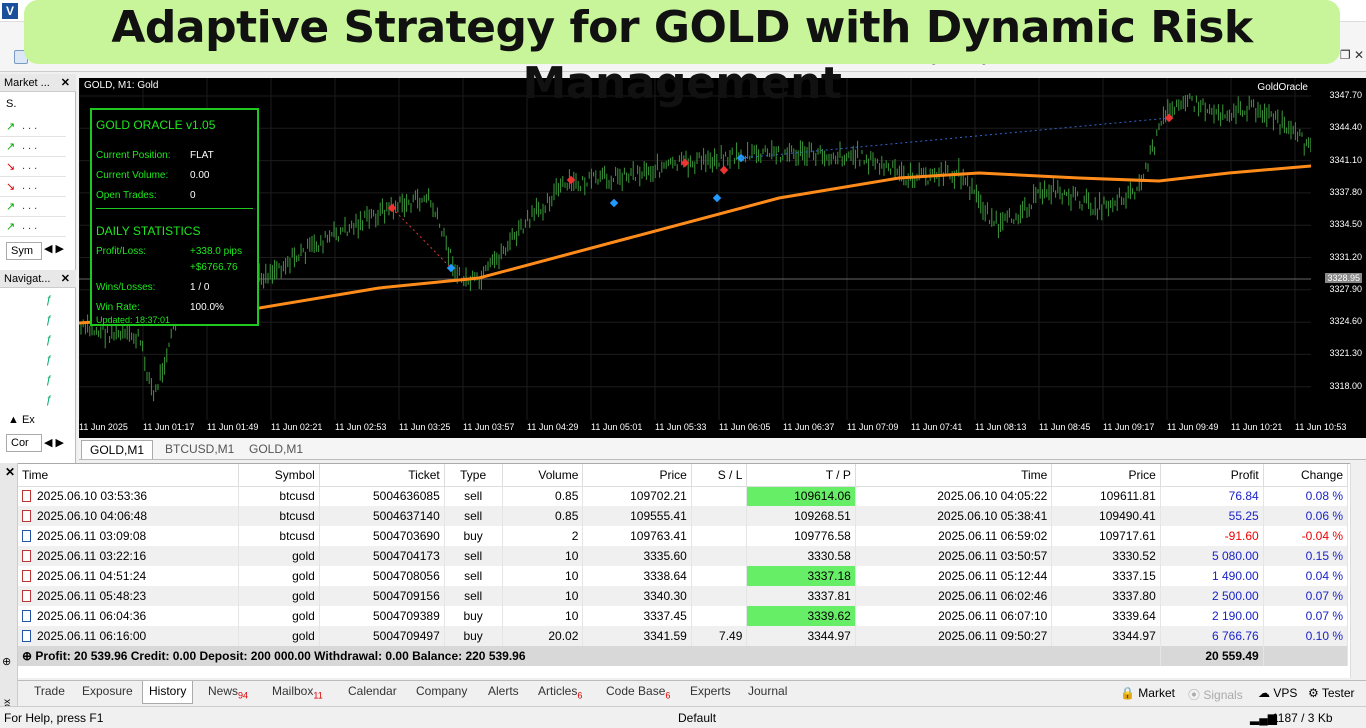 This screenshot has height=728, width=1366. Describe the element at coordinates (1345, 385) in the screenshot. I see `price-tick: 3318.00` at that location.